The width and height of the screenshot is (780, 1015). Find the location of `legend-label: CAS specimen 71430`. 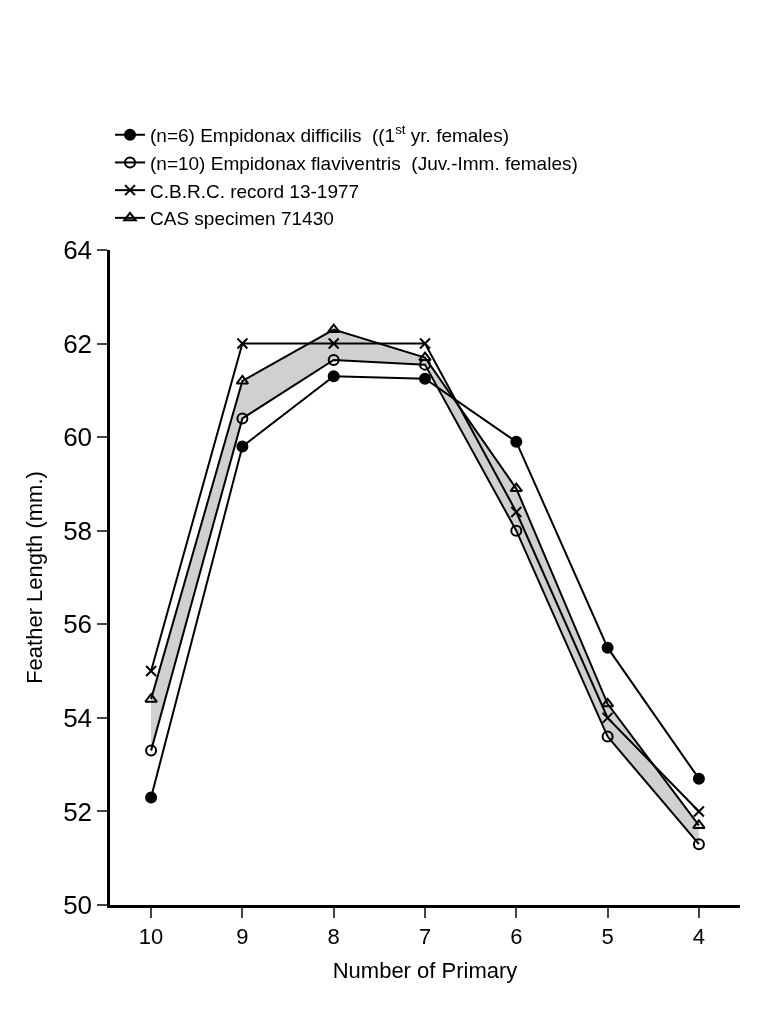

legend-label: CAS specimen 71430 is located at coordinates (242, 219).